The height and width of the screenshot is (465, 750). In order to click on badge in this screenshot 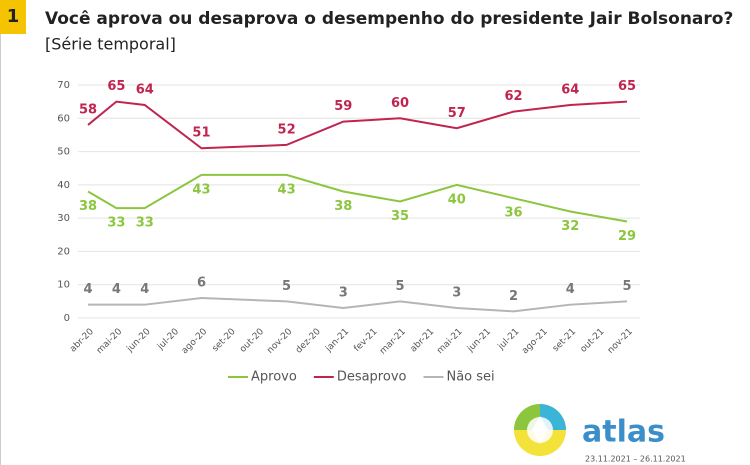, I will do `click(13, 17)`.